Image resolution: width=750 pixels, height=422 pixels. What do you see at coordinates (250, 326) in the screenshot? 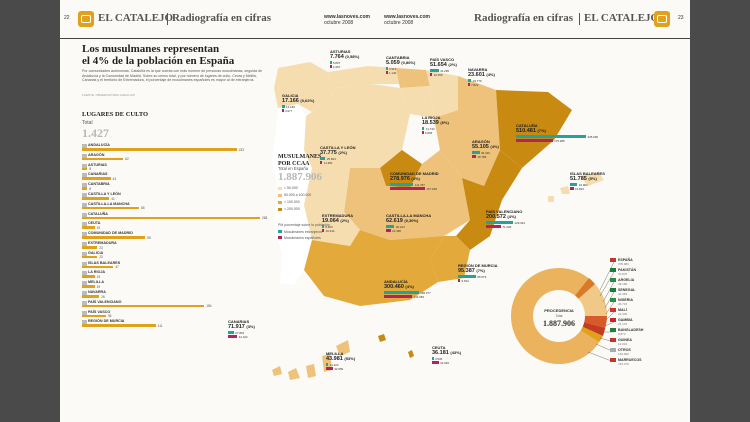
I see `region-percent: (3%)` at bounding box center [250, 326].